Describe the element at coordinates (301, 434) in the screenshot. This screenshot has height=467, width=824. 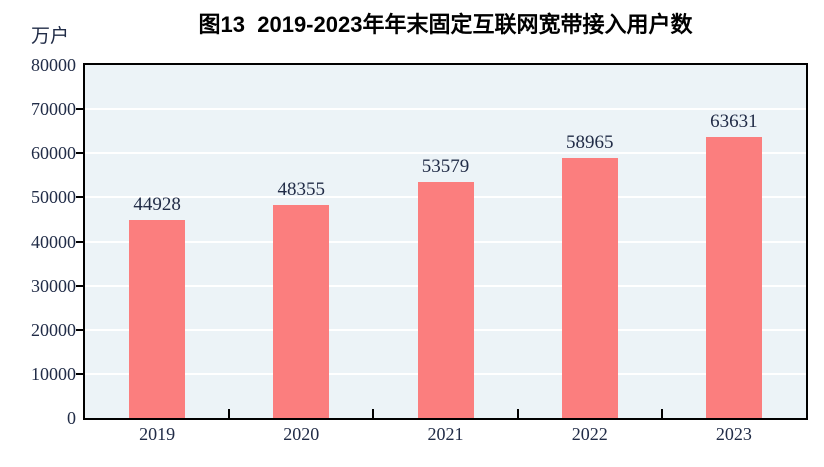
I see `x-tick-label: 2020` at that location.